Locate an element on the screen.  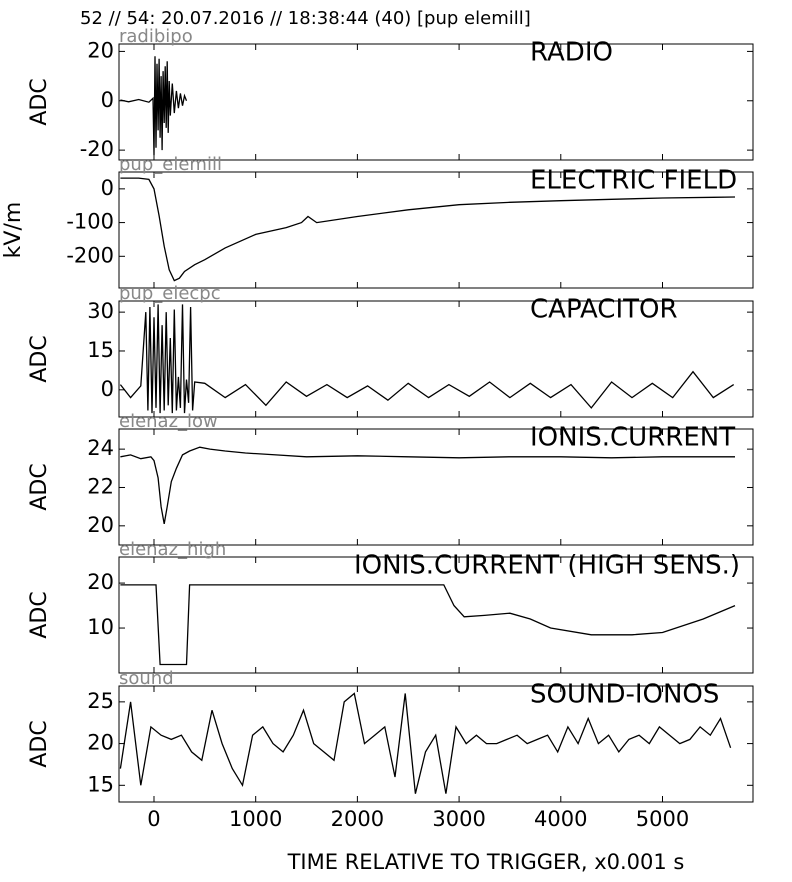
source-label: pup_elemill is located at coordinates (170, 164).